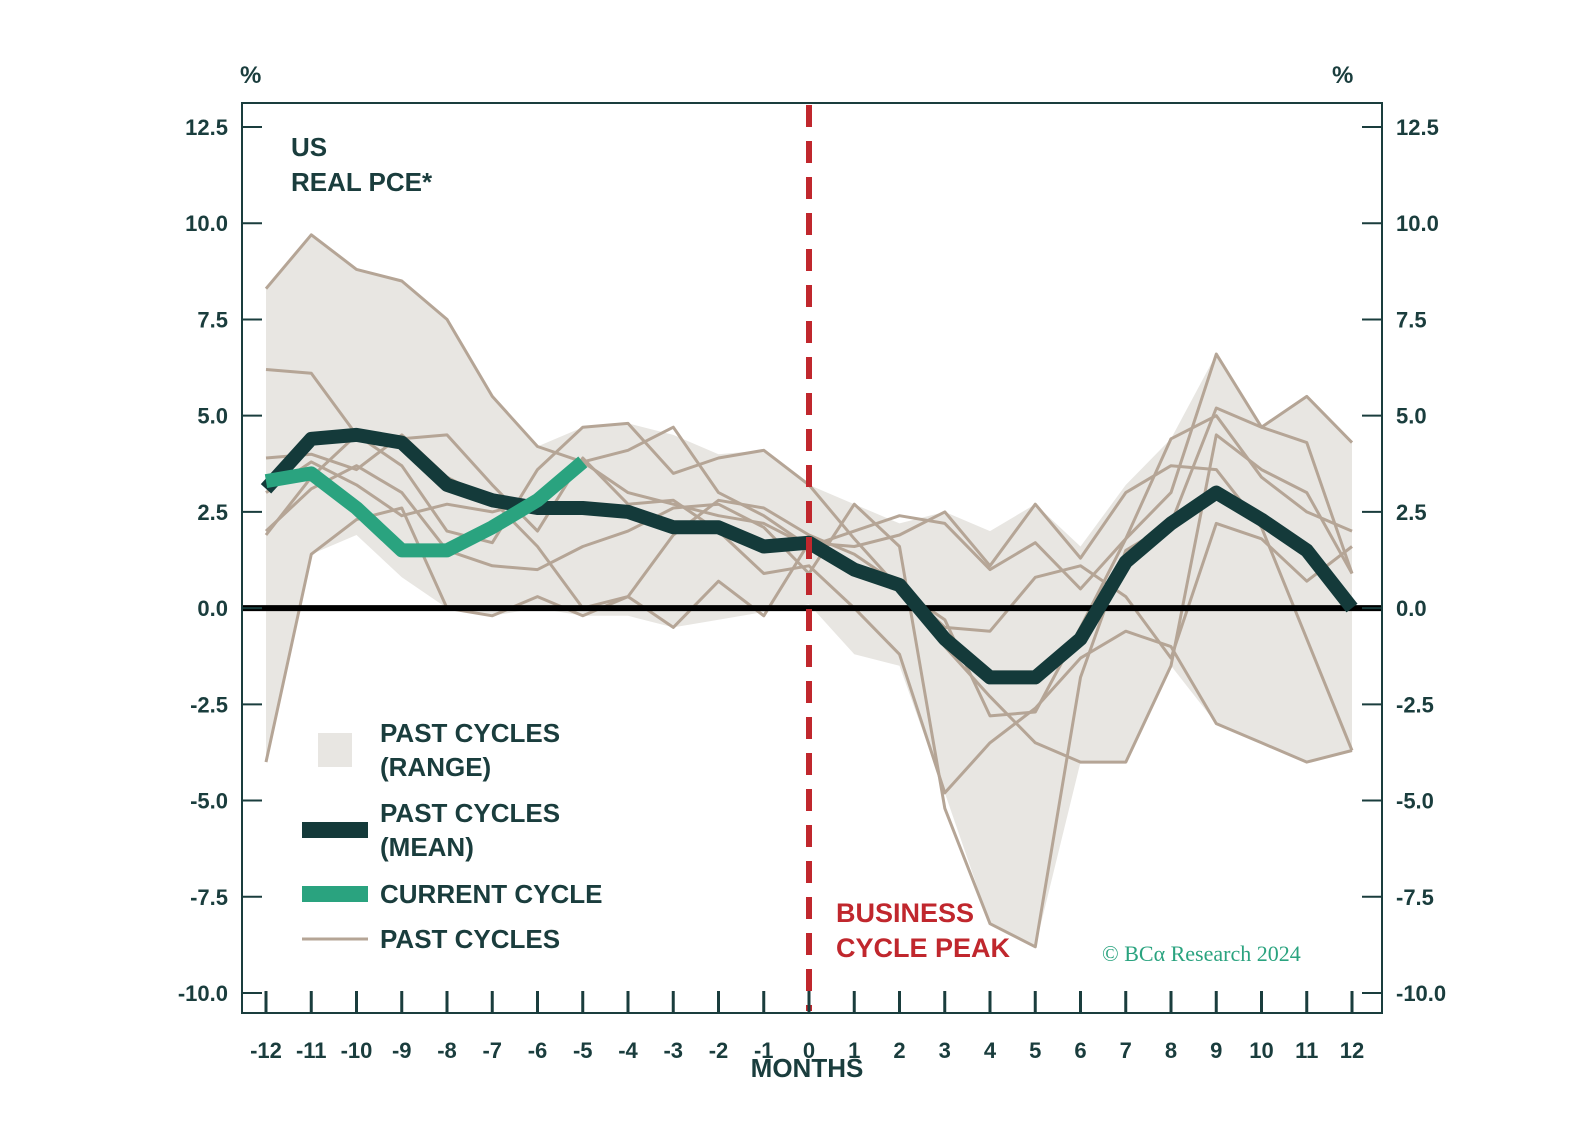  Describe the element at coordinates (426, 507) in the screenshot. I see `current-cycle-line` at that location.